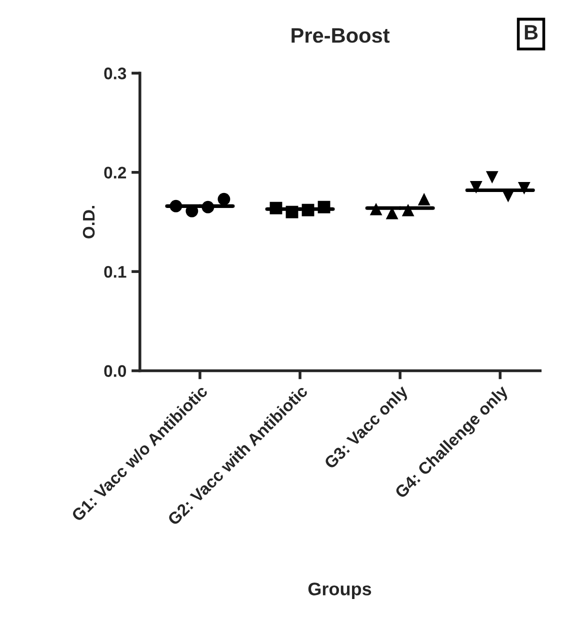 The image size is (571, 620). I want to click on x-axis-title: Groups, so click(340, 590).